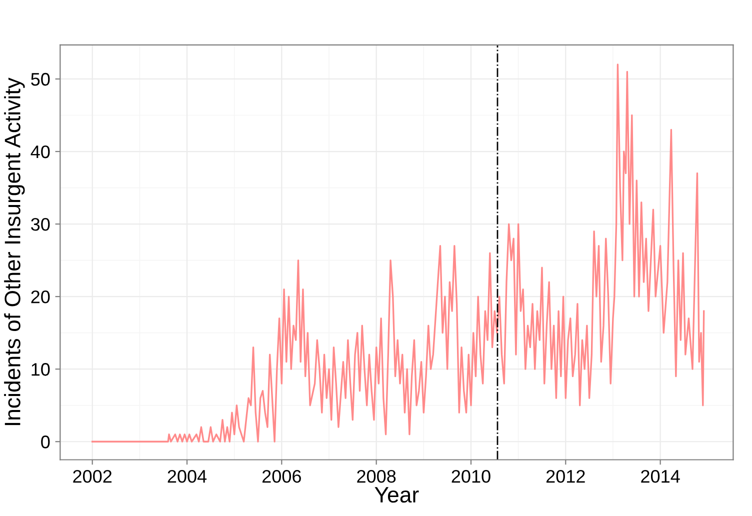 The height and width of the screenshot is (516, 752). I want to click on x-tick-label: 2008, so click(376, 476).